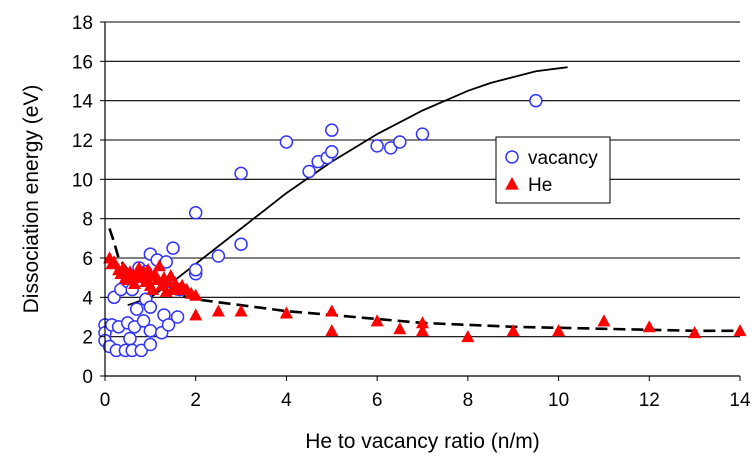  I want to click on x-tick-label: 0, so click(105, 400).